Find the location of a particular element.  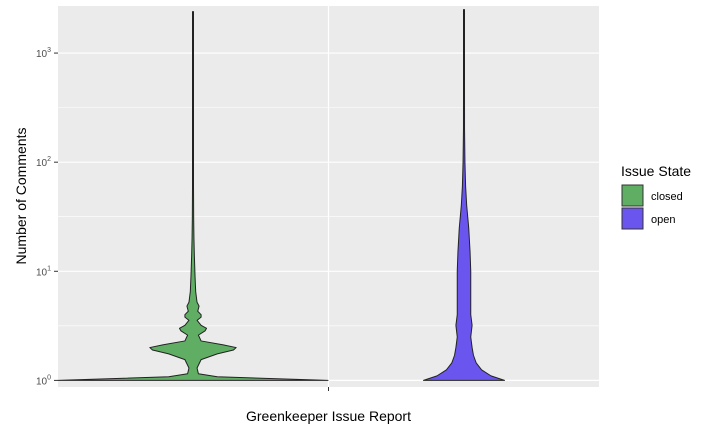

legend-swatch-closed is located at coordinates (632, 195).